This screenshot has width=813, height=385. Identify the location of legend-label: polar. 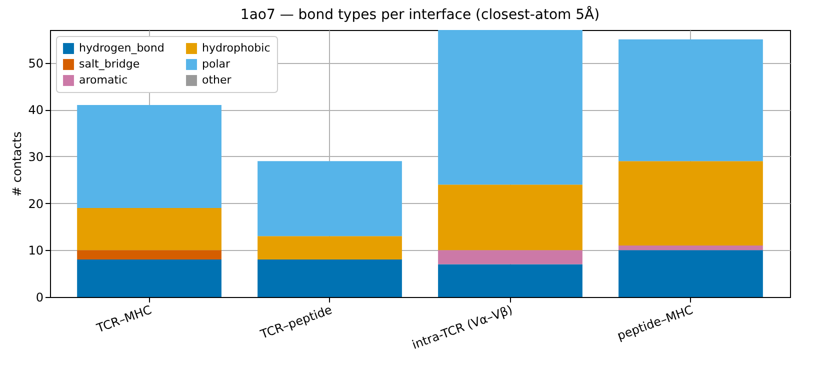
(216, 64).